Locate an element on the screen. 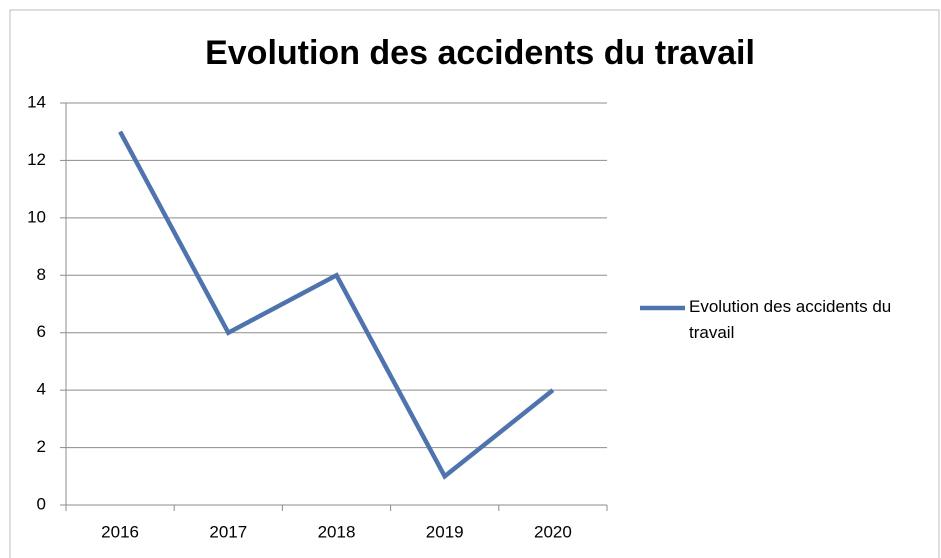 This screenshot has height=558, width=941. y-tick-label: 12 is located at coordinates (36, 159).